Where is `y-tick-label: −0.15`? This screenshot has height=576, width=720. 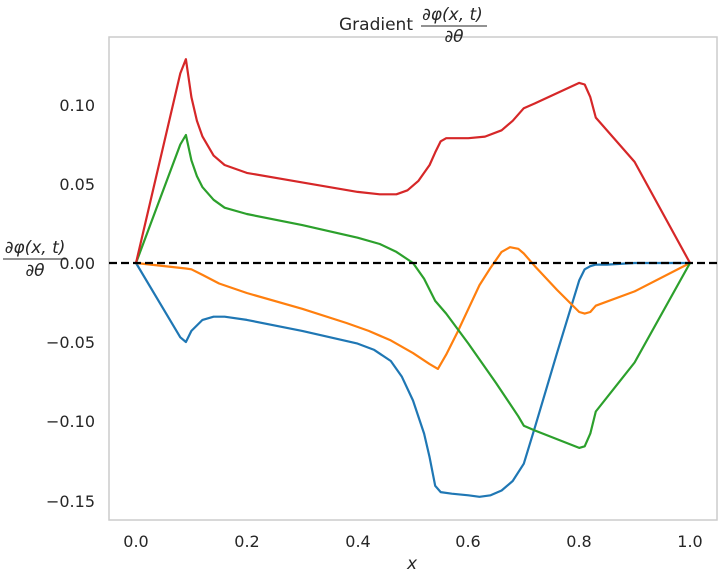 y-tick-label: −0.15 is located at coordinates (70, 501).